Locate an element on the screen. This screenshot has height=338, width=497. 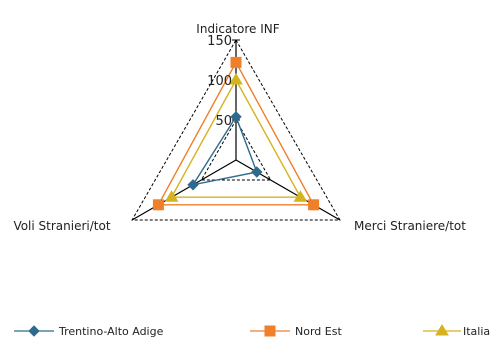
axis-title-left: Voli Stranieri/tot is located at coordinates (61, 226).